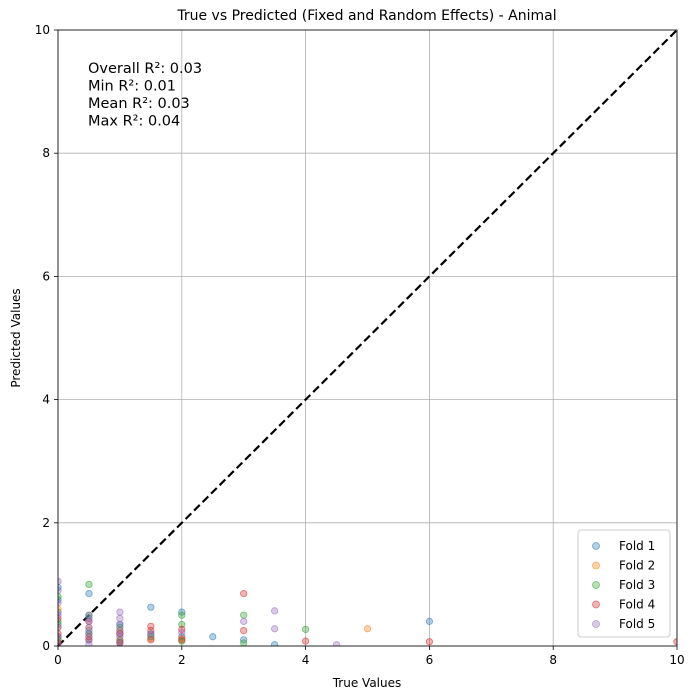 This screenshot has width=695, height=699. What do you see at coordinates (132, 87) in the screenshot?
I see `stat-line: Min R²: 0.01` at bounding box center [132, 87].